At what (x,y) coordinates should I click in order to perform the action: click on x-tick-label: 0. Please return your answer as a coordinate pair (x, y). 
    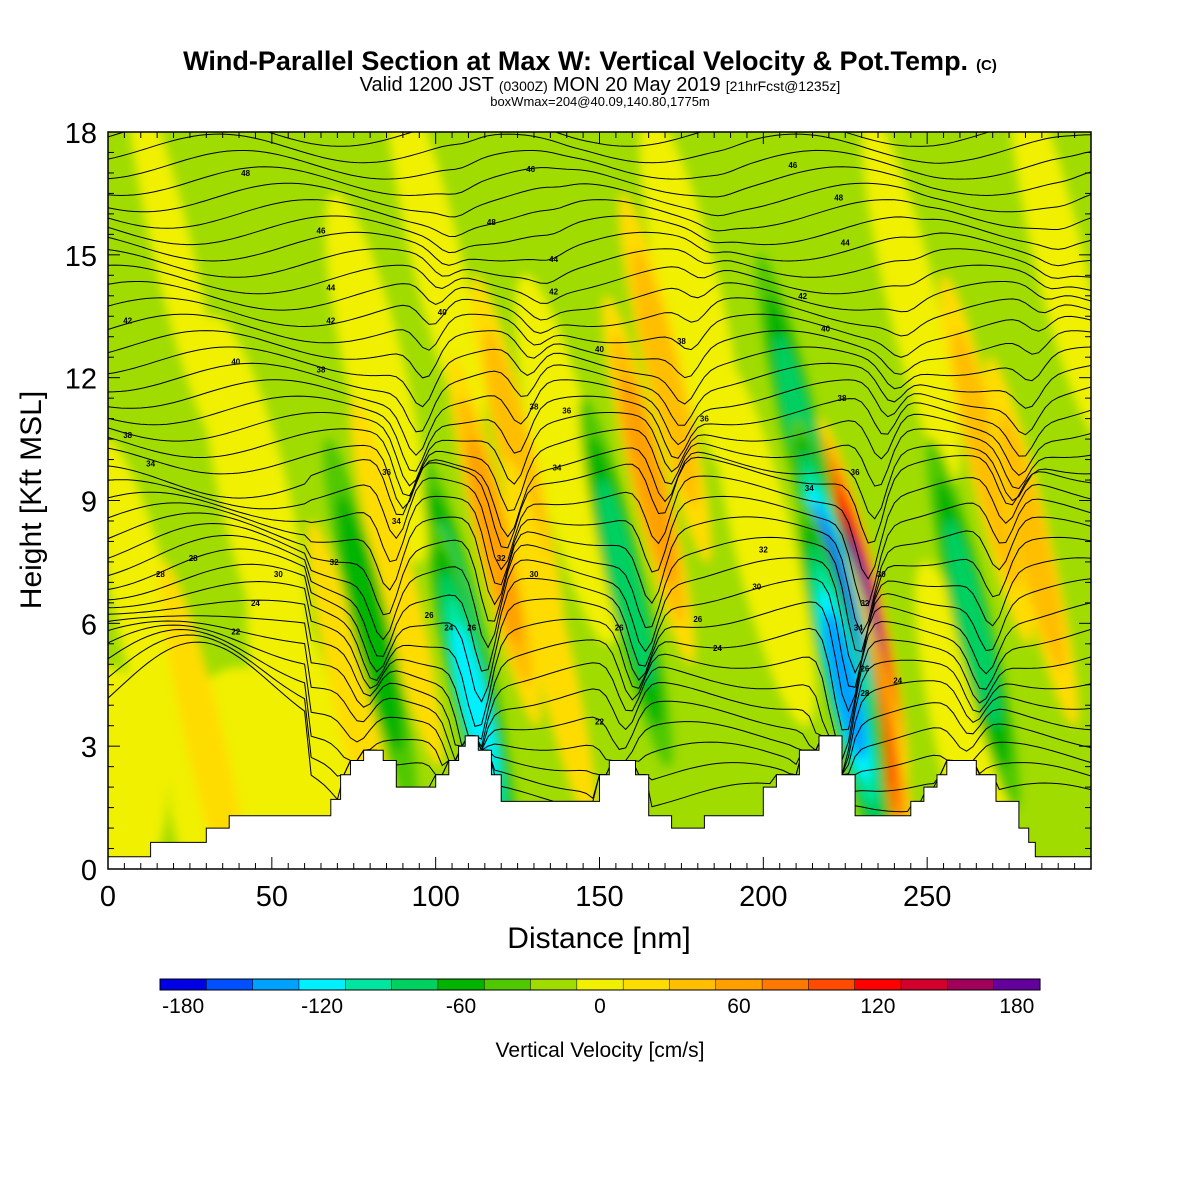
    Looking at the image, I should click on (108, 897).